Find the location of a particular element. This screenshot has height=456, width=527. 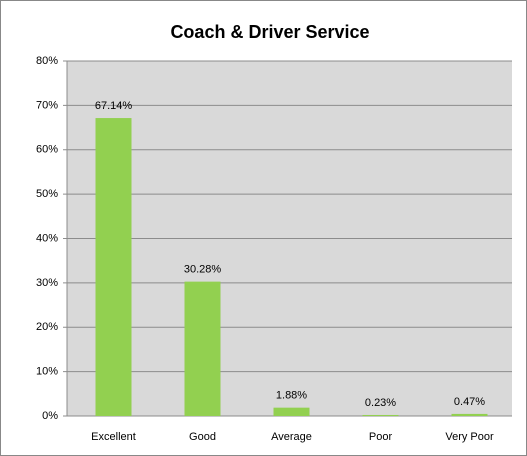

y-tick-label: 80% is located at coordinates (47, 61).